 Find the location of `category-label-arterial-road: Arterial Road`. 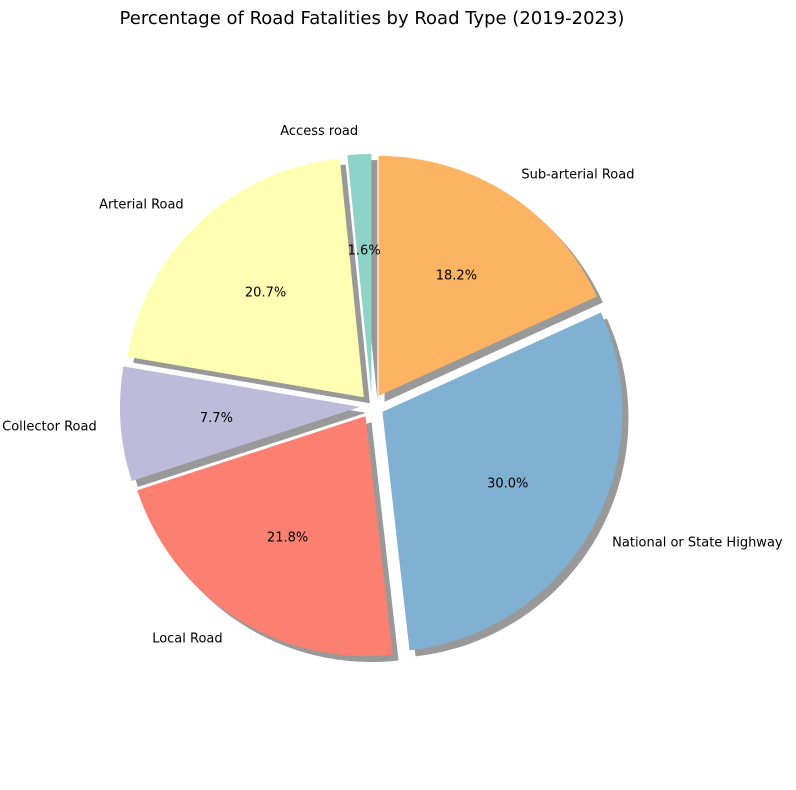

category-label-arterial-road: Arterial Road is located at coordinates (141, 205).